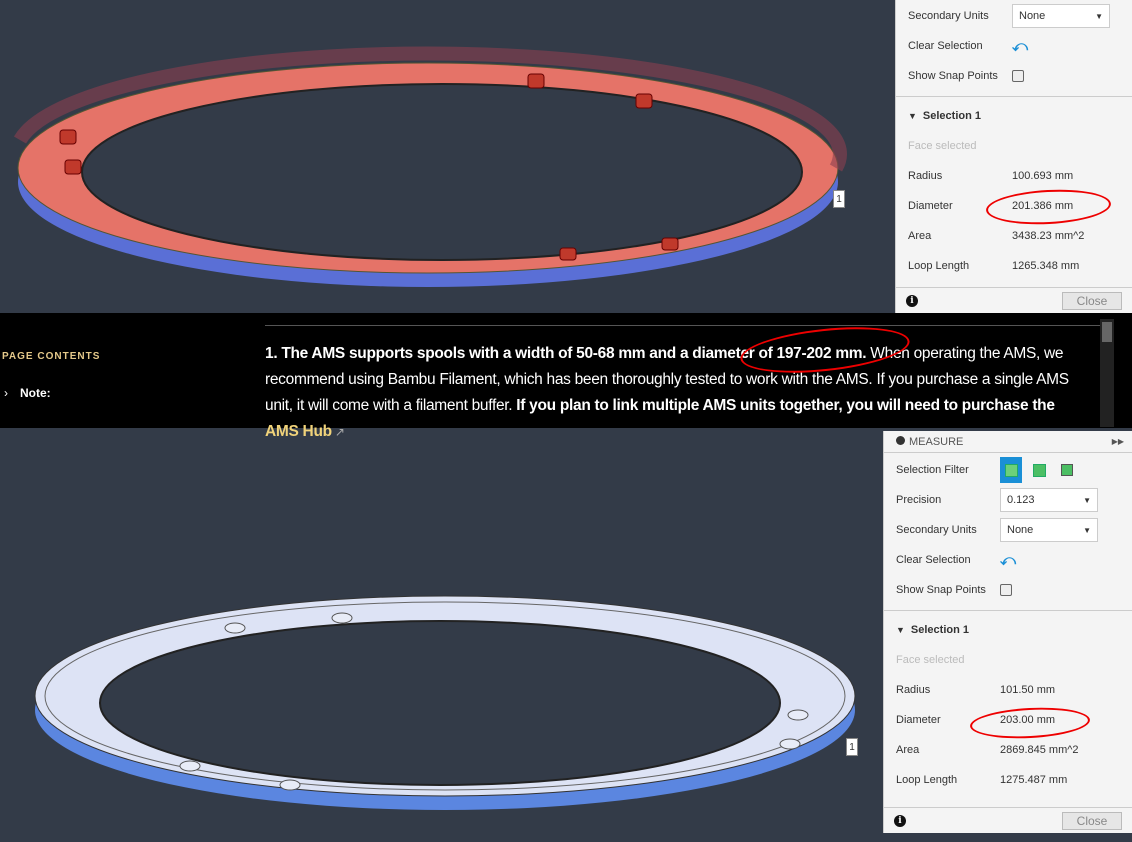 The width and height of the screenshot is (1132, 842). I want to click on select-value: 0.123, so click(1021, 500).